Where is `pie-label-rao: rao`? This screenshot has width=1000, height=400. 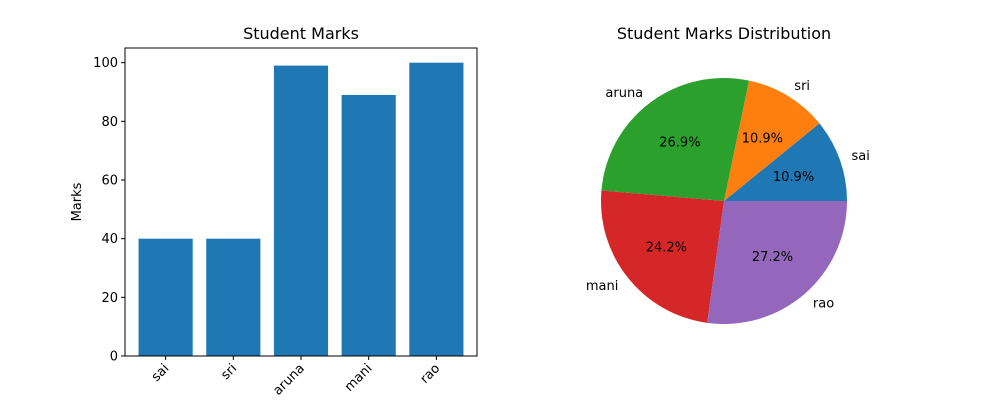
pie-label-rao: rao is located at coordinates (823, 303).